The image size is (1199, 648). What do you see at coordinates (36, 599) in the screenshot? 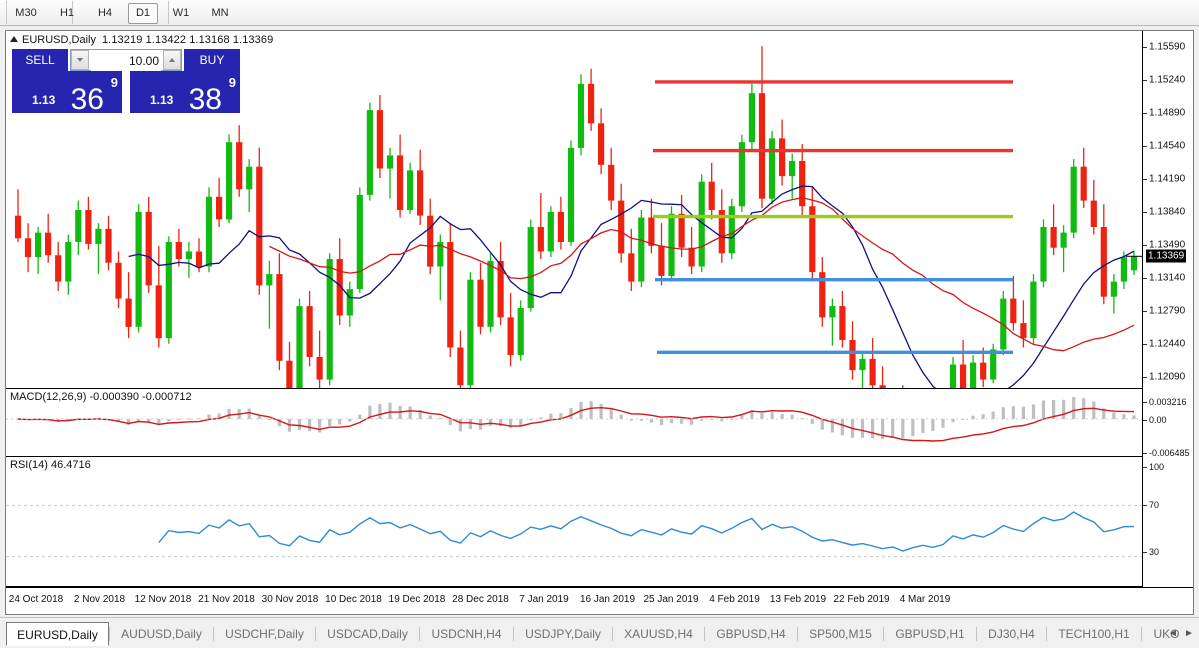
I see `time-axis-label: 24 Oct 2018` at bounding box center [36, 599].